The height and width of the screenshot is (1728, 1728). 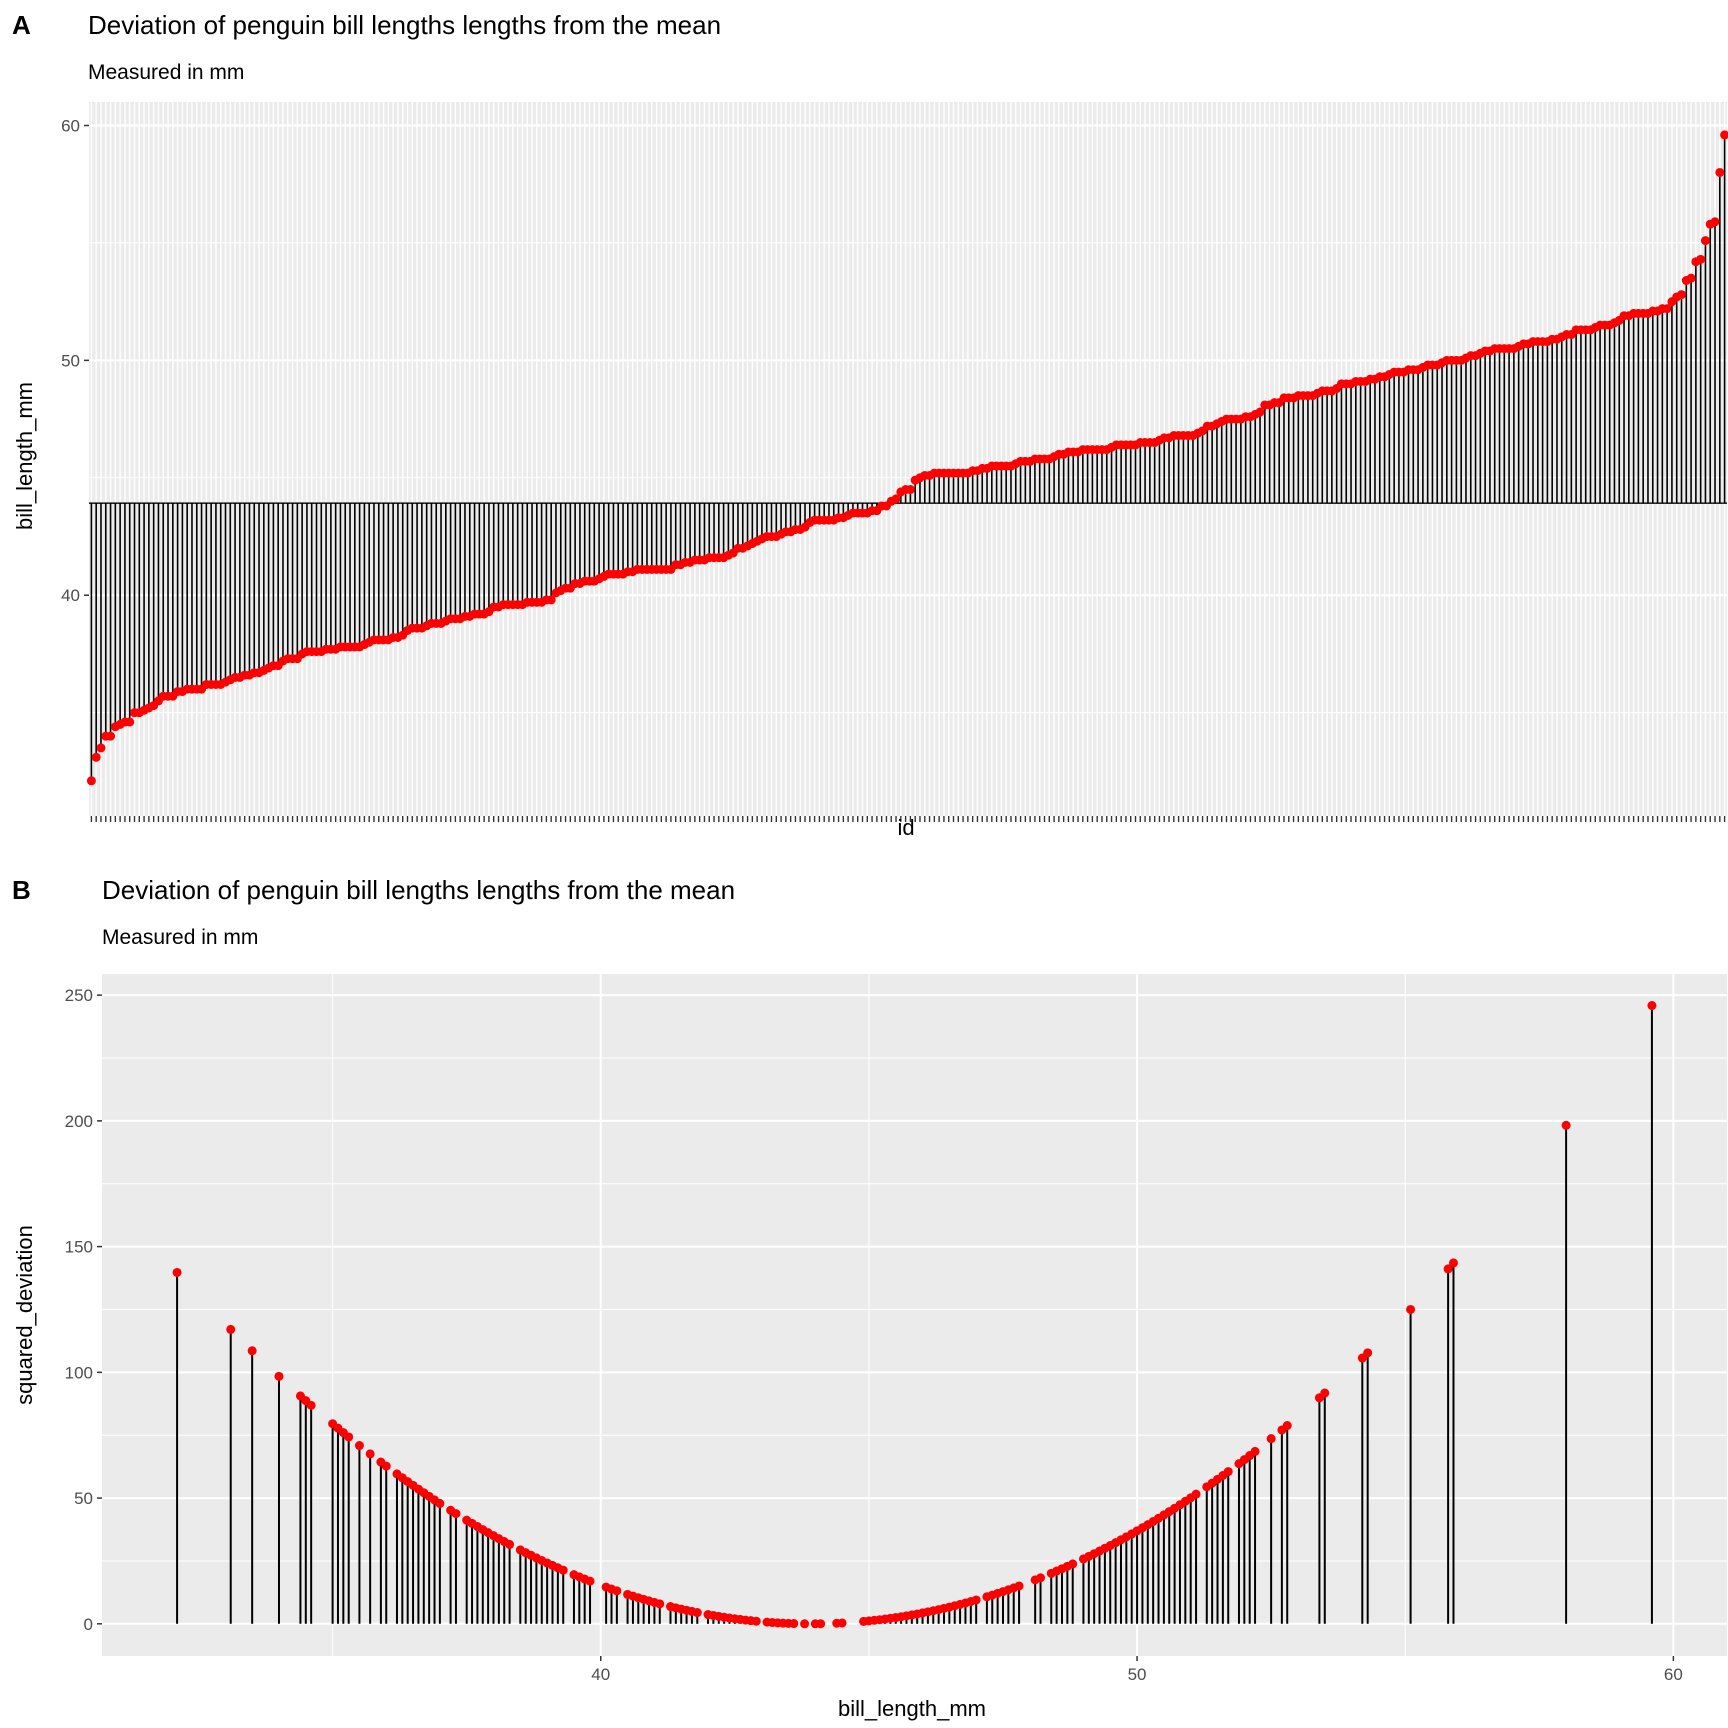 What do you see at coordinates (79, 995) in the screenshot?
I see `panel-b-y-tick-label: 250` at bounding box center [79, 995].